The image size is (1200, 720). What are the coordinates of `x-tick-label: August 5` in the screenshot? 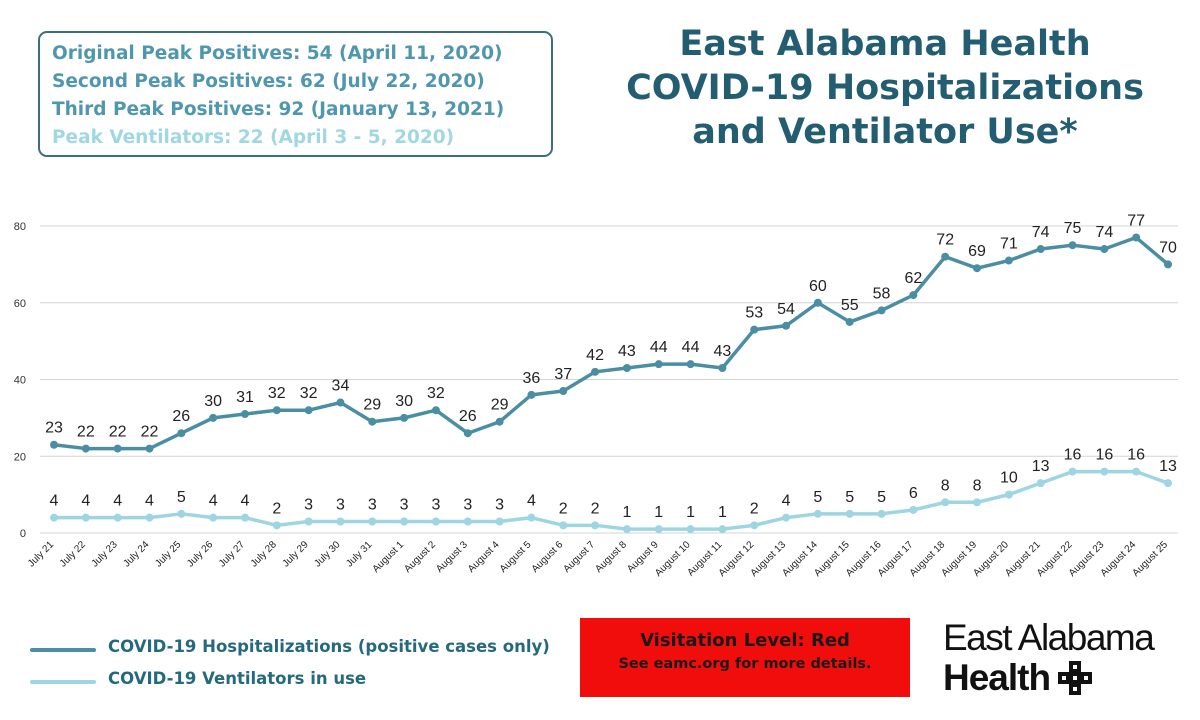 It's located at (516, 557).